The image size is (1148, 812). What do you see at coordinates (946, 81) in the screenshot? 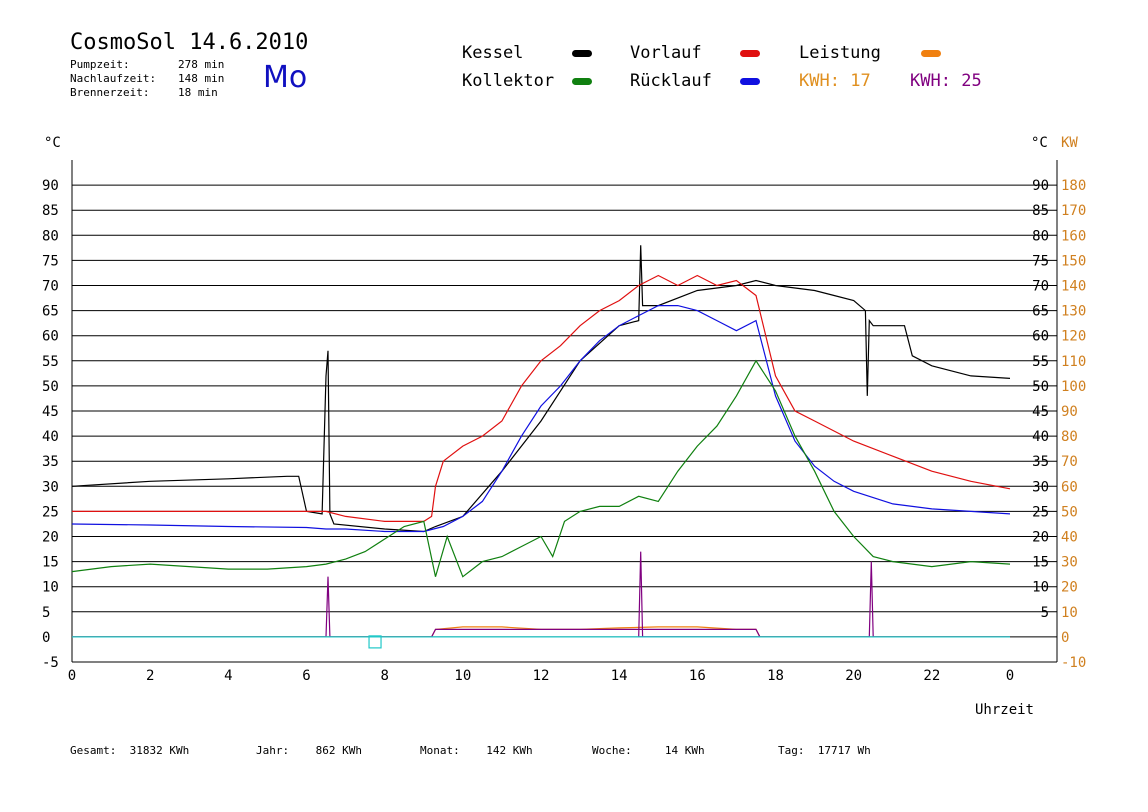
I see `kwh-purple-readout: KWH: 25` at bounding box center [946, 81].